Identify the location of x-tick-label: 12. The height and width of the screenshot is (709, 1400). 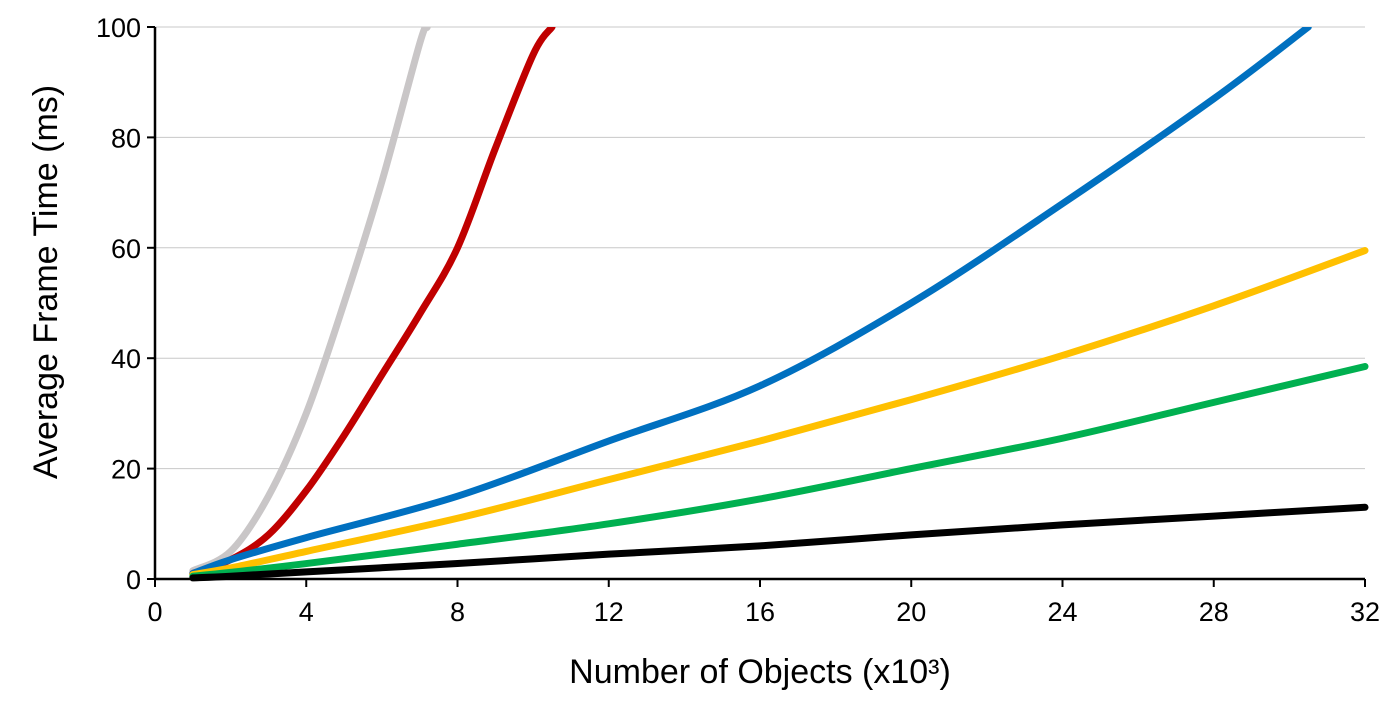
(609, 612).